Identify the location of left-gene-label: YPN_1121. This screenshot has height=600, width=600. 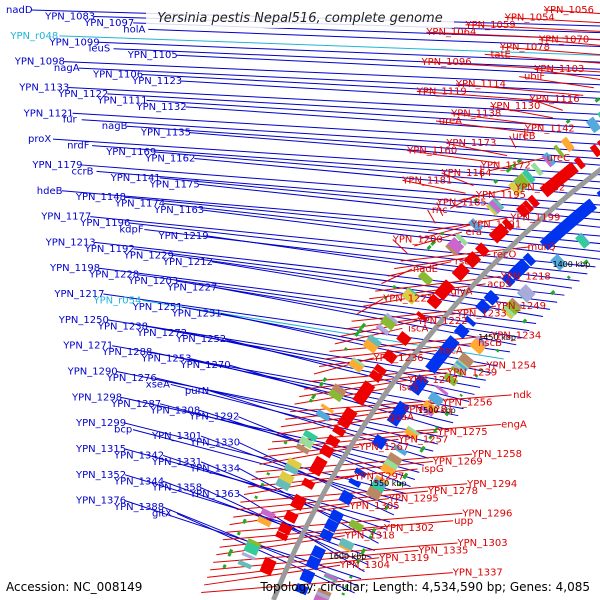
(48, 113).